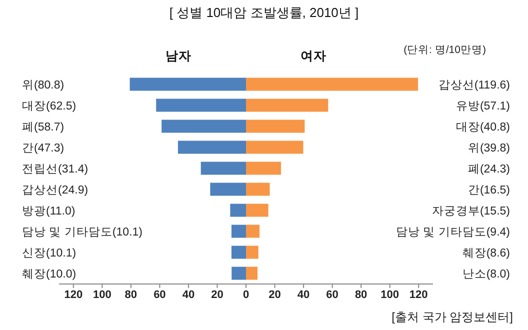  What do you see at coordinates (445, 50) in the screenshot?
I see `text: (단위: 명/10만명)` at bounding box center [445, 50].